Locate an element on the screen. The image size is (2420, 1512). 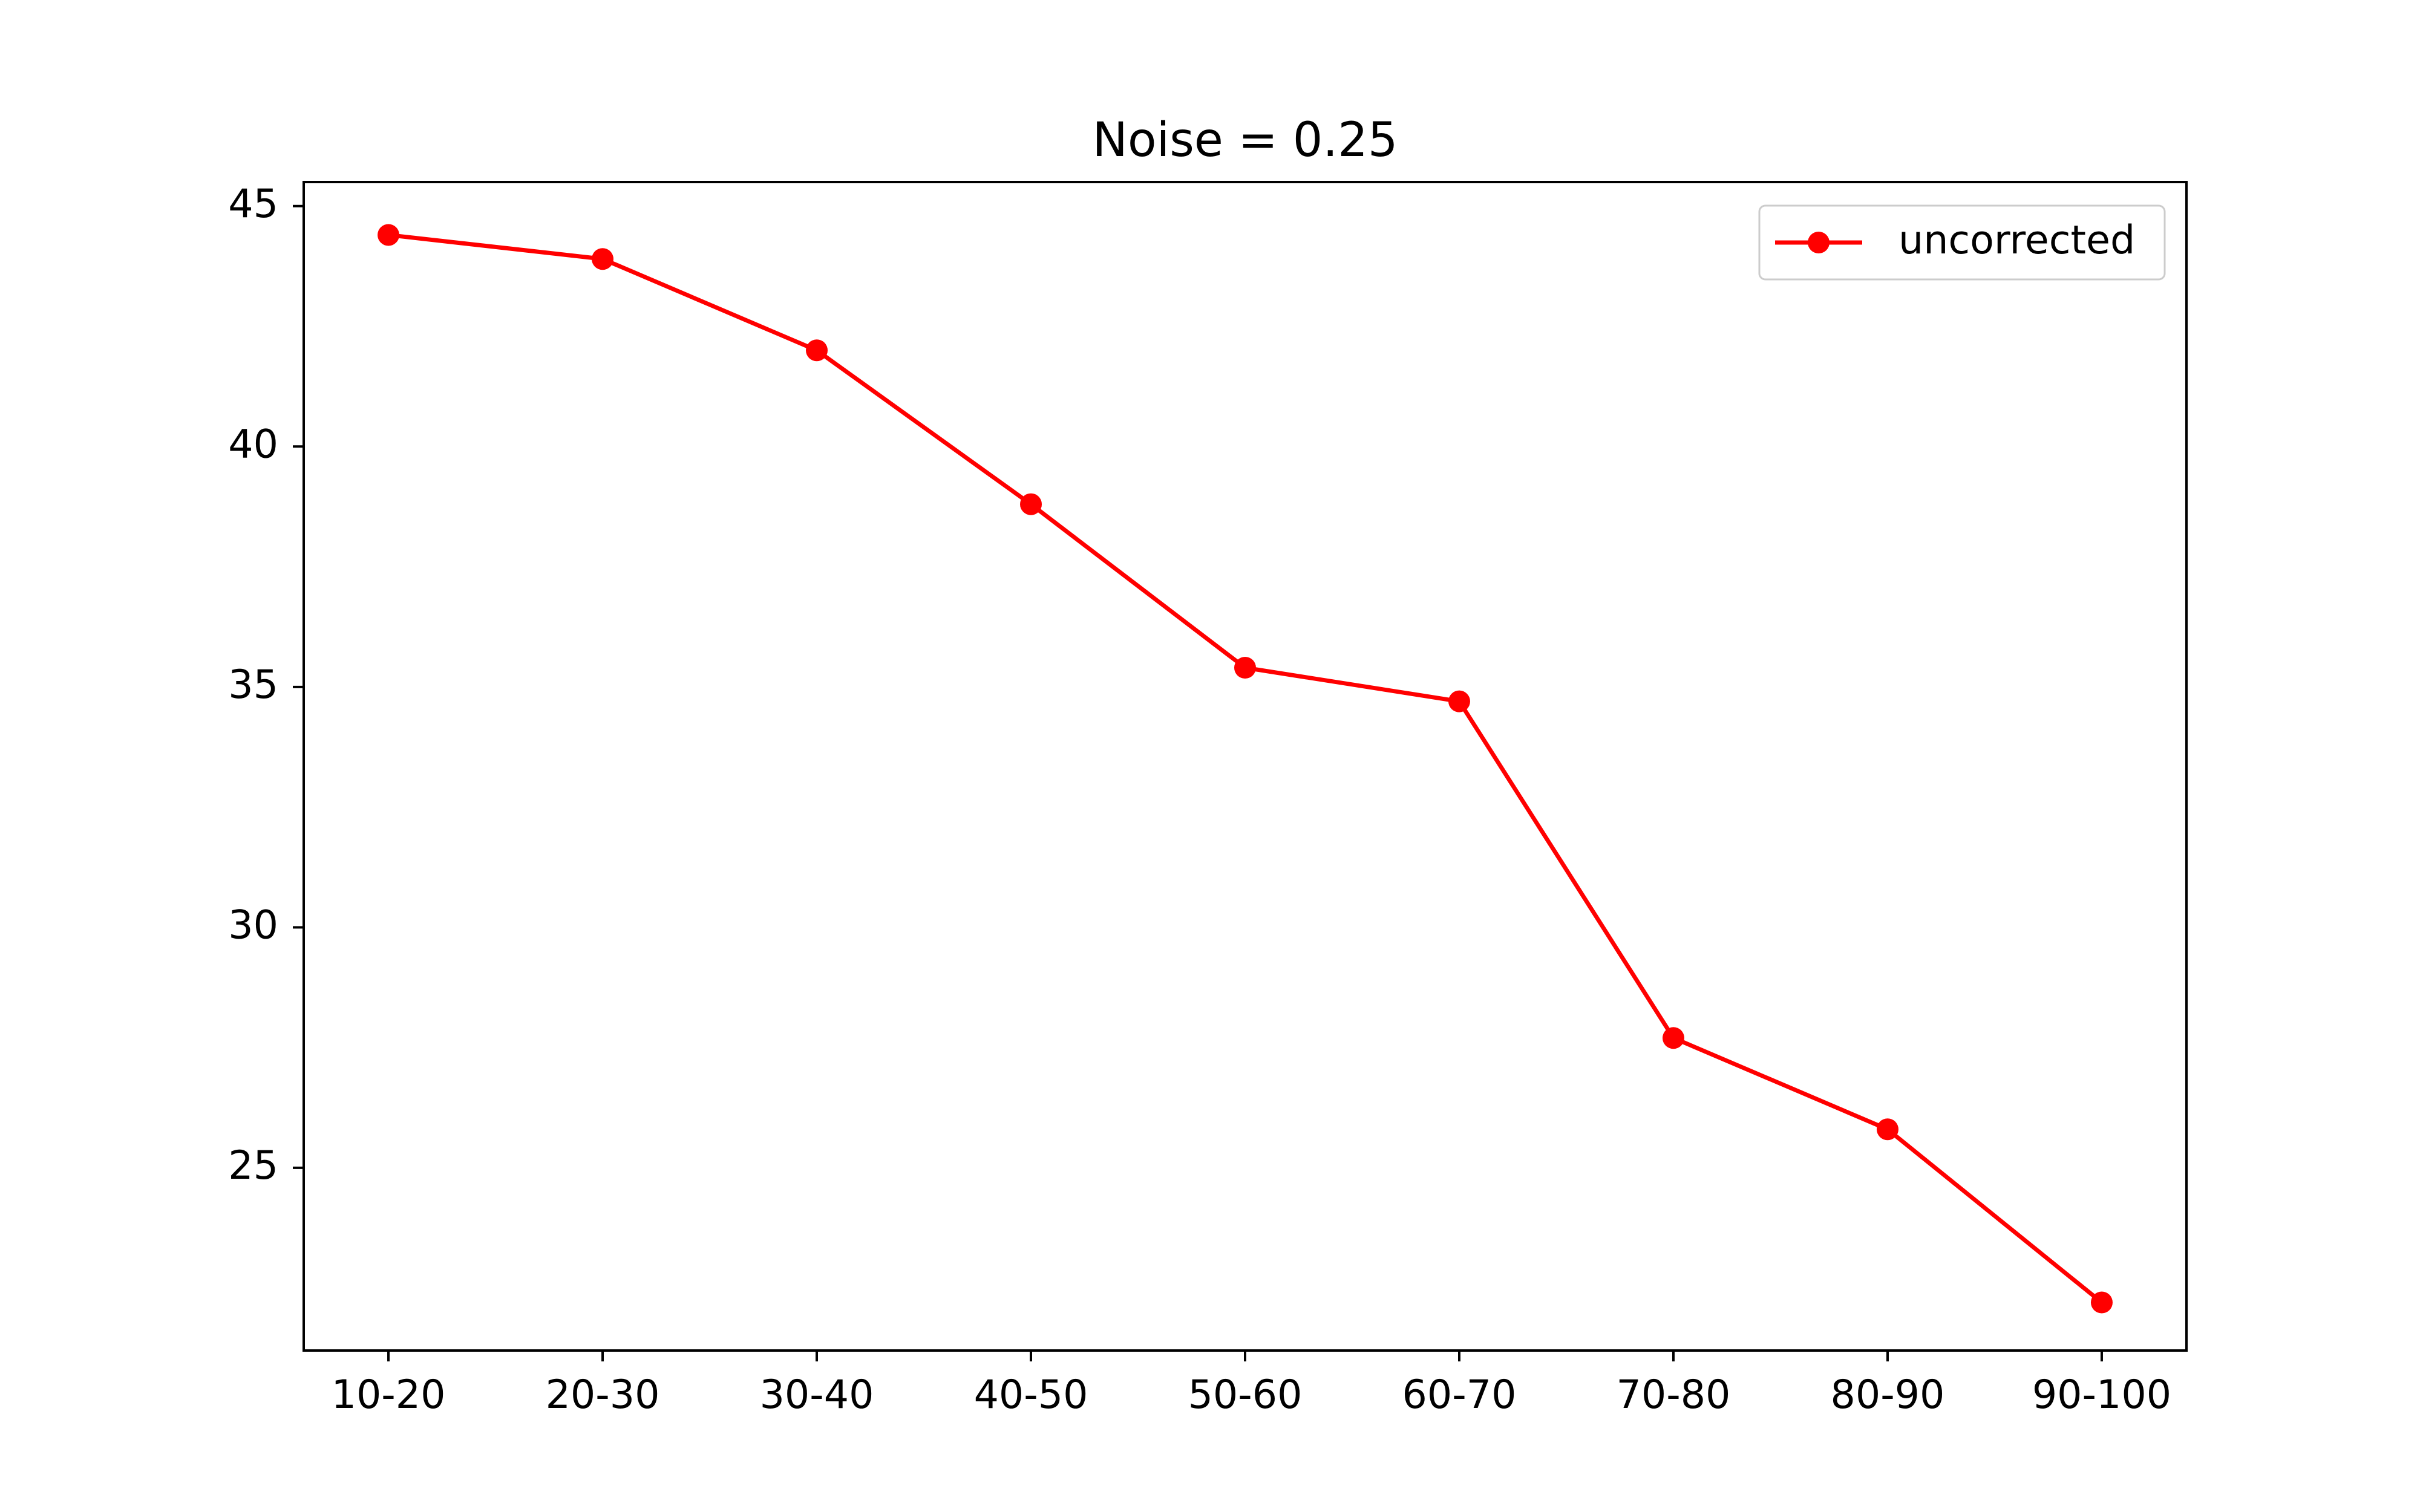
legend-label-uncorrected: uncorrected is located at coordinates (2016, 240).